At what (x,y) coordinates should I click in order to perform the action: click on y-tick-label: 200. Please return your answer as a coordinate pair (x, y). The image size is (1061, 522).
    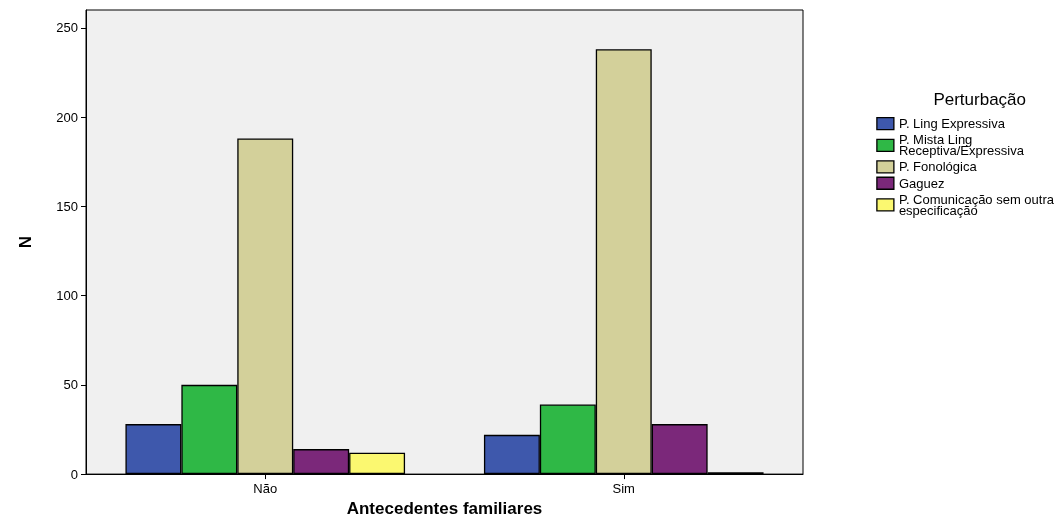
    Looking at the image, I should click on (67, 117).